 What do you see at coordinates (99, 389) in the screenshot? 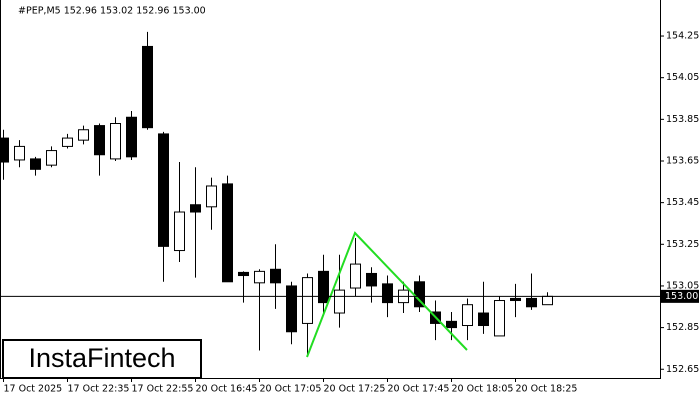
I see `x-tick-label: 17 Oct 22:35` at bounding box center [99, 389].